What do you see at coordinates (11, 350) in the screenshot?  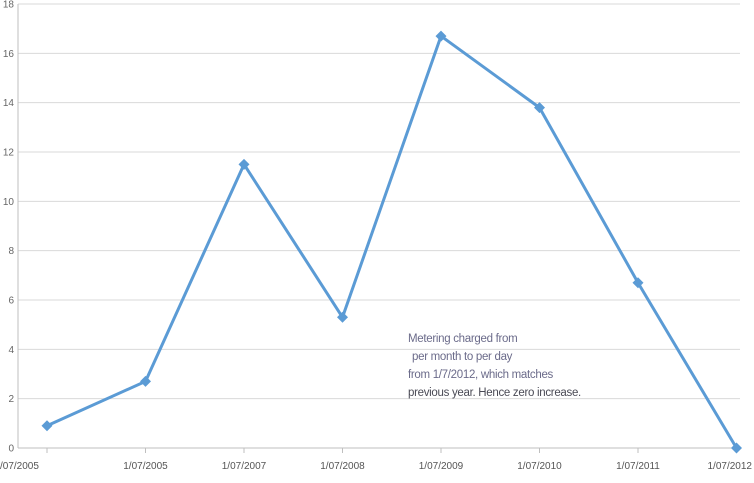 I see `y-tick-label: 4` at bounding box center [11, 350].